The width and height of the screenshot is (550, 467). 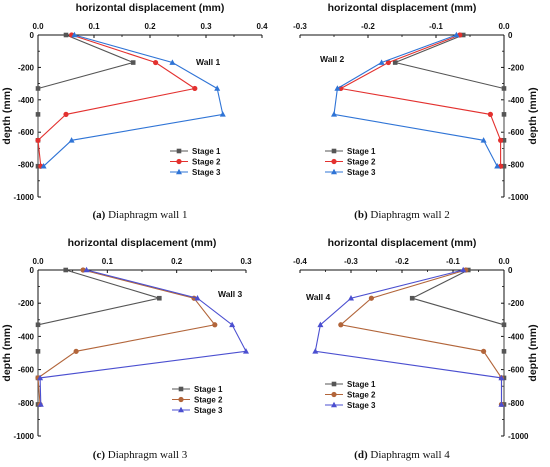 What do you see at coordinates (147, 215) in the screenshot?
I see `caption-text: Diaphragm wall 1` at bounding box center [147, 215].